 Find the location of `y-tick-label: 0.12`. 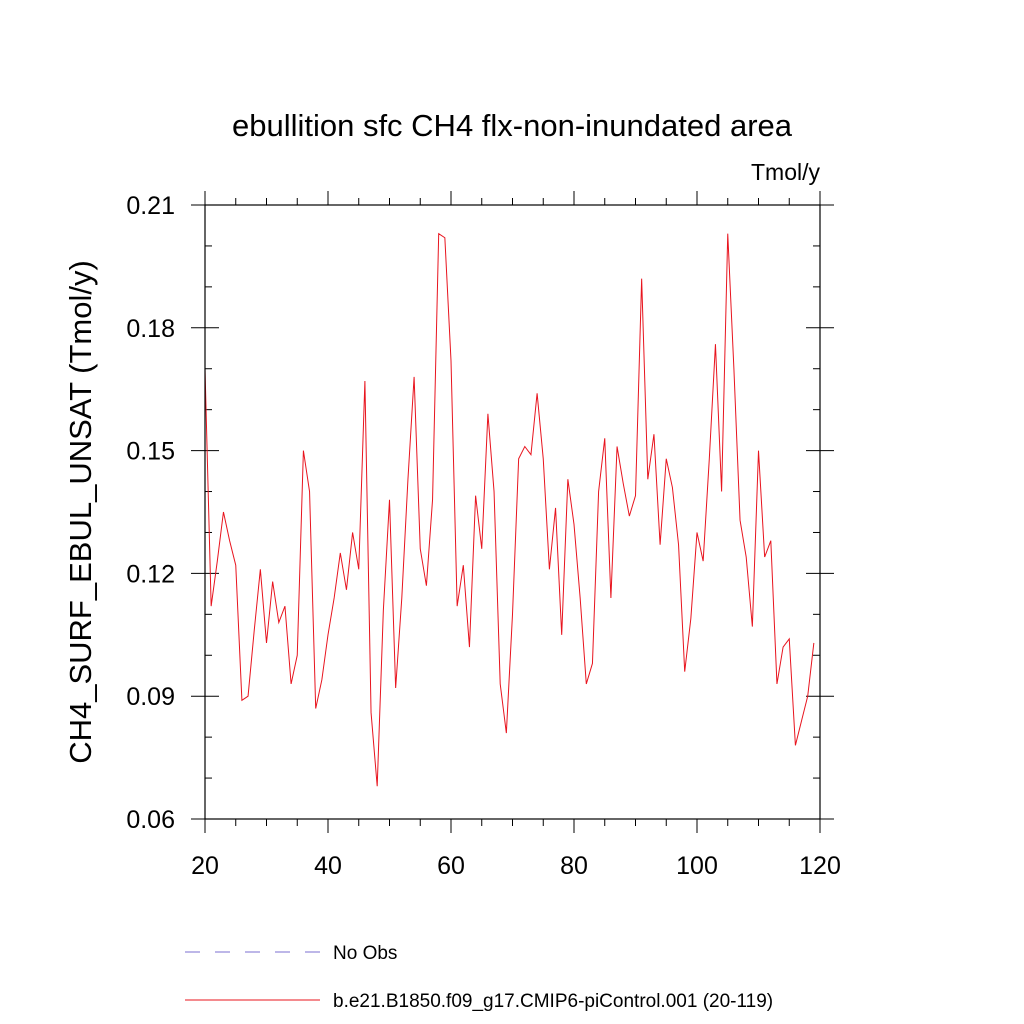

y-tick-label: 0.12 is located at coordinates (150, 574).